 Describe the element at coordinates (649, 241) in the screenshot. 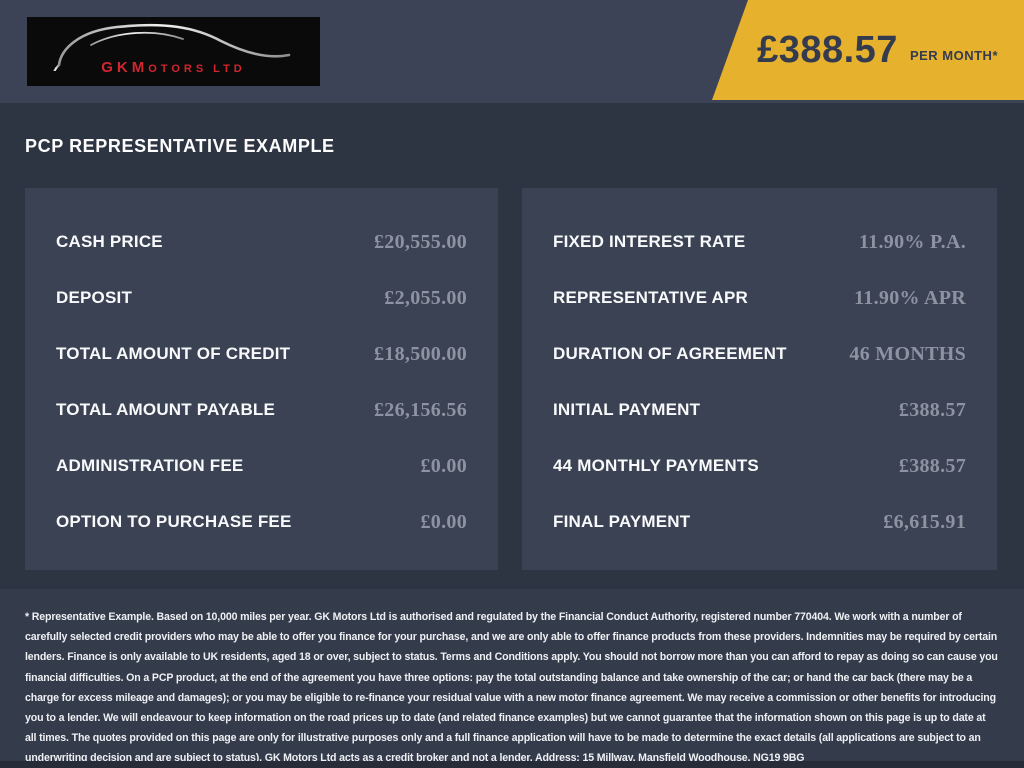

I see `row-label: FIXED INTEREST RATE` at that location.